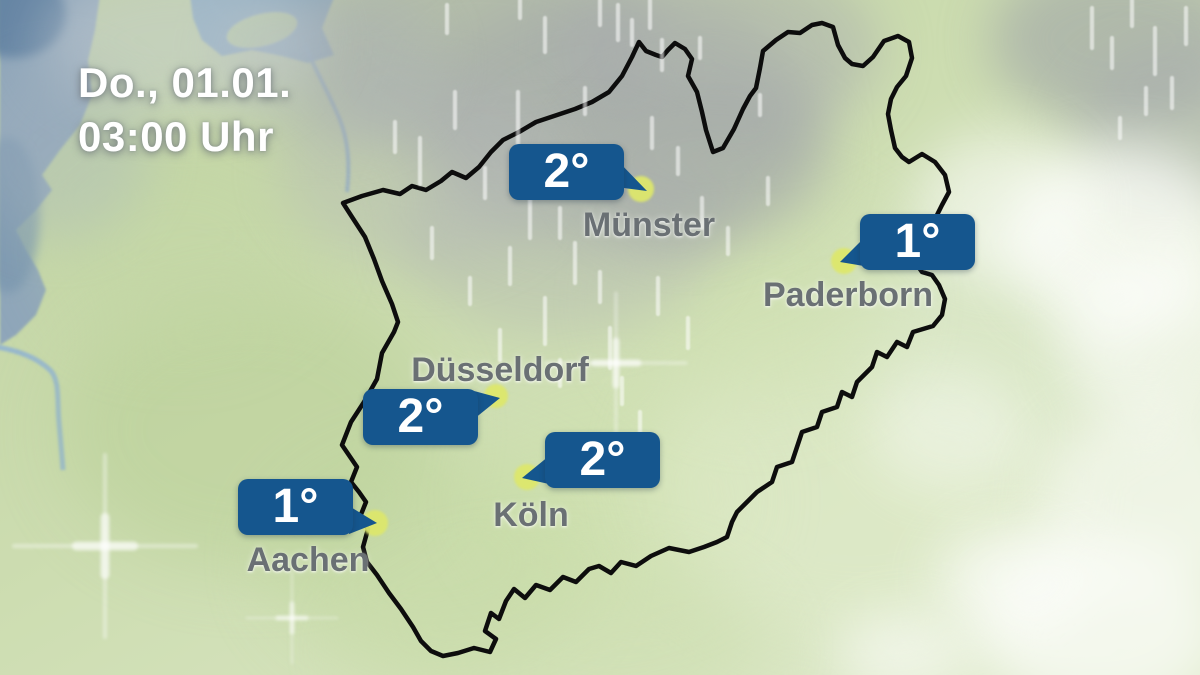  I want to click on city-label-duesseldorf: Düsseldorf, so click(500, 370).